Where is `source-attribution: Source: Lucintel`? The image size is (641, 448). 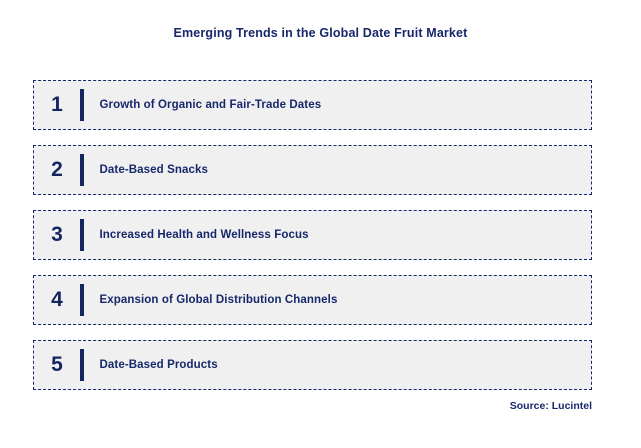
source-attribution: Source: Lucintel is located at coordinates (550, 406).